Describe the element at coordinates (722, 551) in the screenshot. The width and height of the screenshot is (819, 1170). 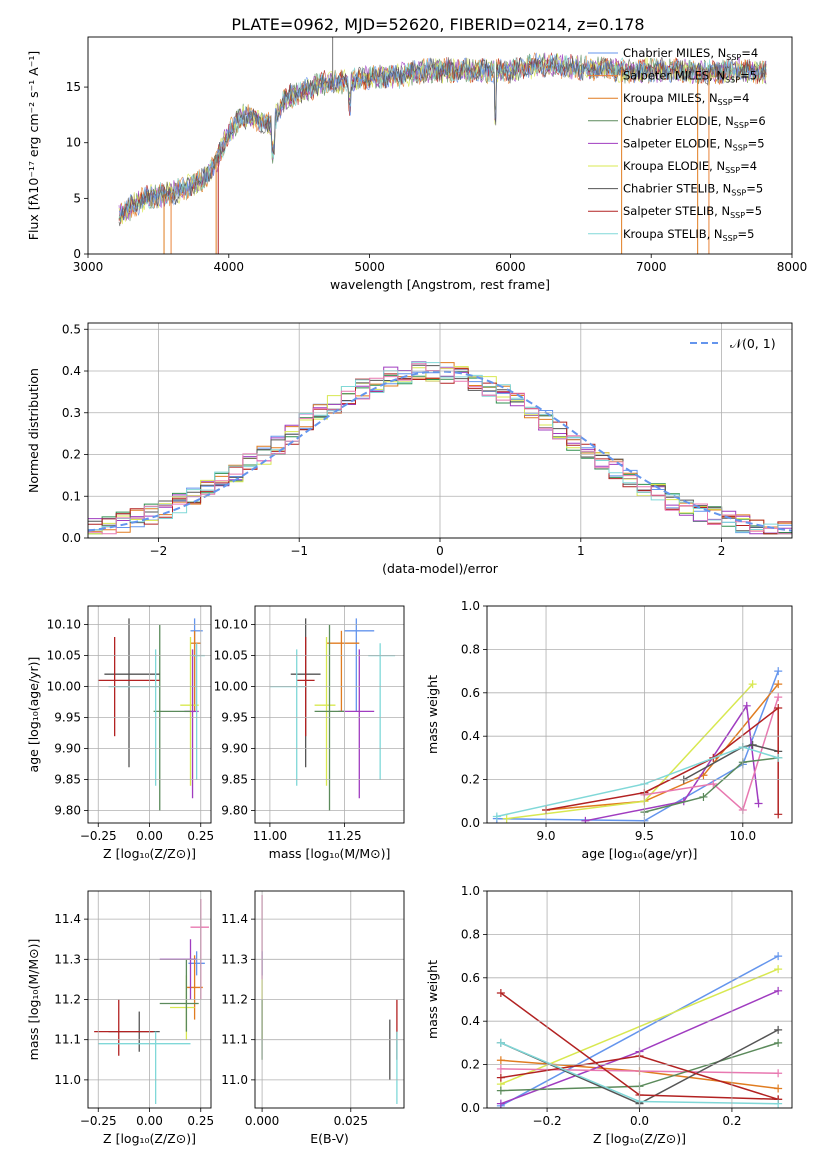
I see `x-tick-label: 2` at that location.